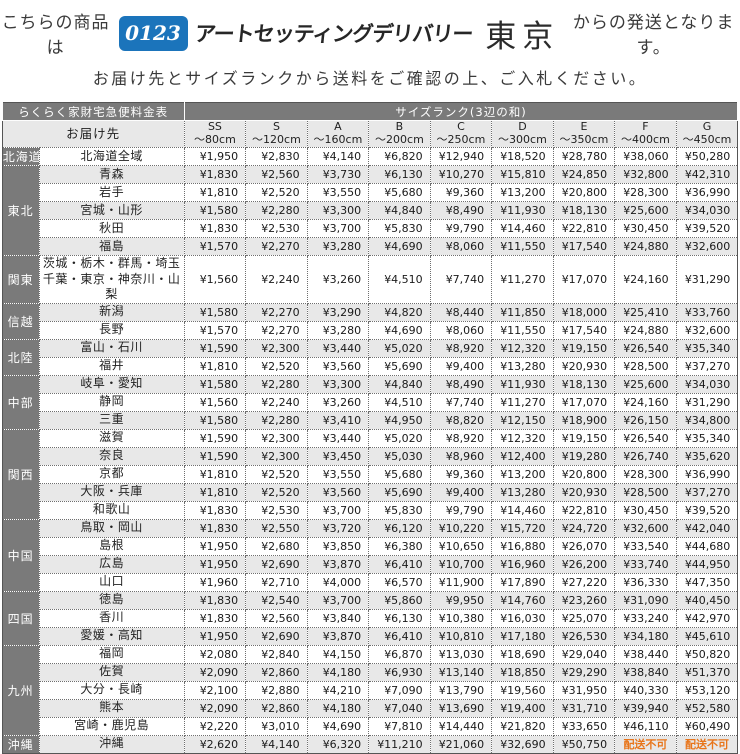 The width and height of the screenshot is (740, 754). Describe the element at coordinates (20, 474) in the screenshot. I see `region-cell: 関西` at that location.